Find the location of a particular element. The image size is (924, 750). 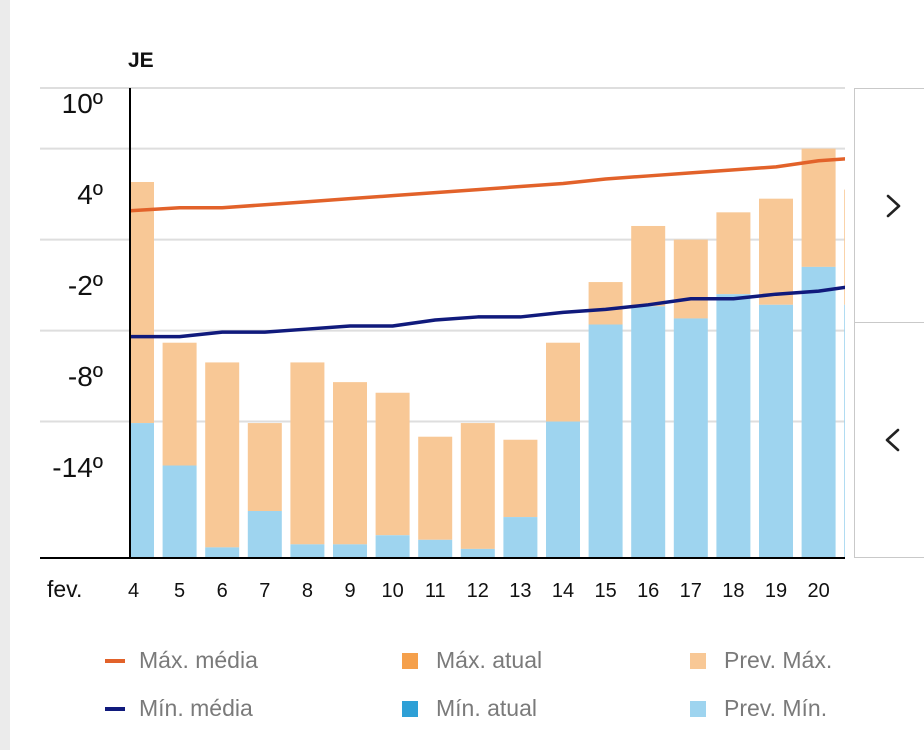

x-tick-label: 18 is located at coordinates (733, 591).